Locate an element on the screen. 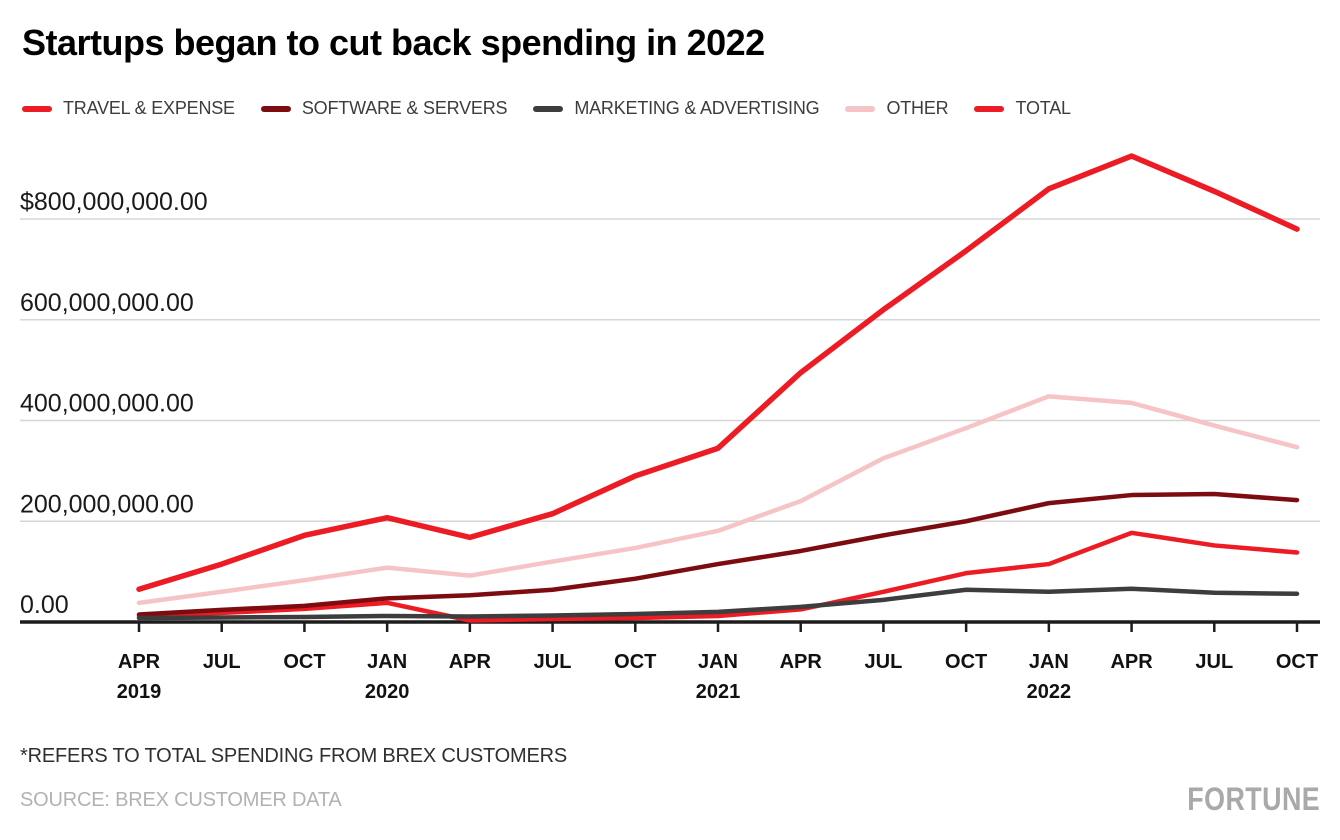 This screenshot has width=1340, height=840. legend-label: MARKETING & ADVERTISING is located at coordinates (697, 108).